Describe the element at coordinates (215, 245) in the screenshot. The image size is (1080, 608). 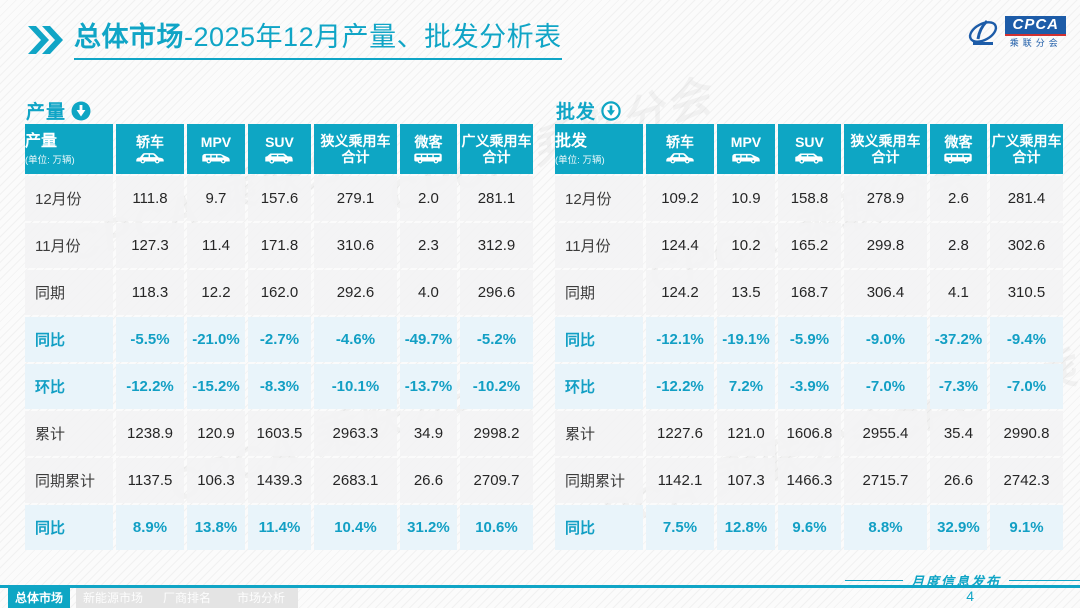
I see `table-cell: 11.4` at that location.